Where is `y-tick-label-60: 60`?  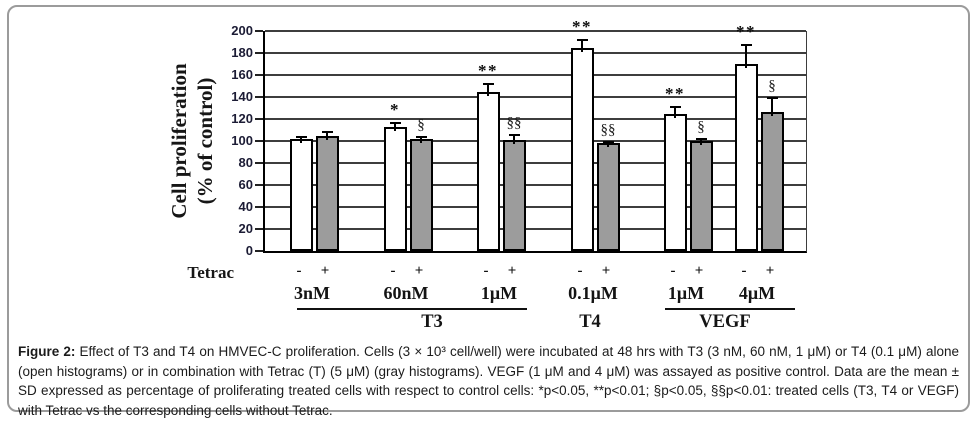
y-tick-label-60: 60 is located at coordinates (245, 184).